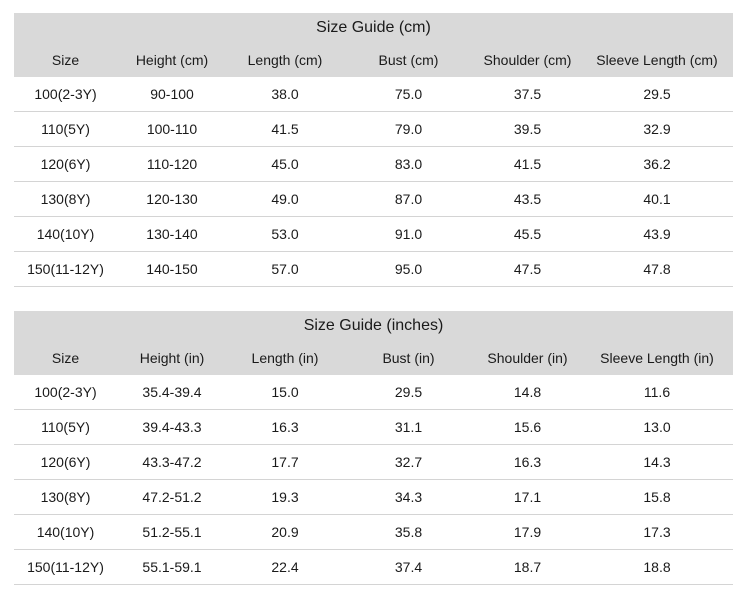 The image size is (750, 603). I want to click on table-cell: 87.0, so click(408, 199).